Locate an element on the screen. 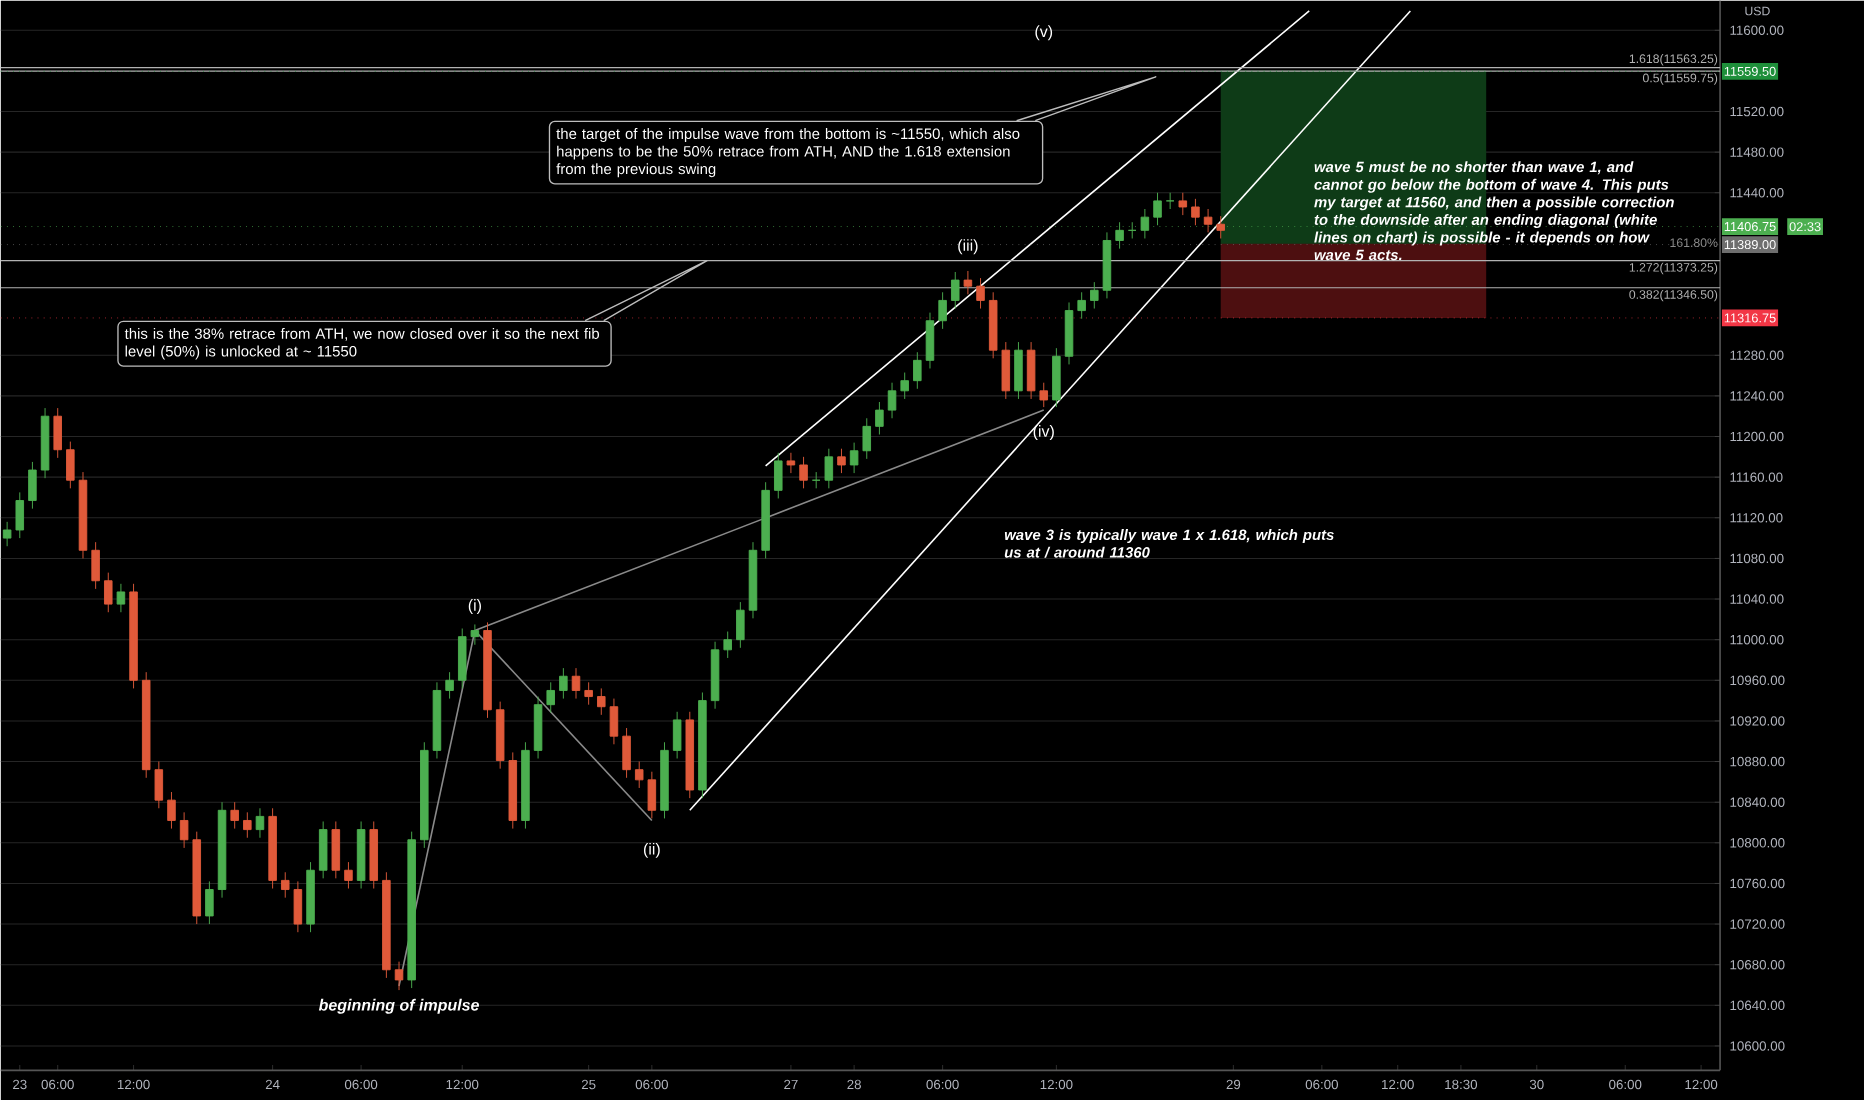  annotation: (i) is located at coordinates (474, 606).